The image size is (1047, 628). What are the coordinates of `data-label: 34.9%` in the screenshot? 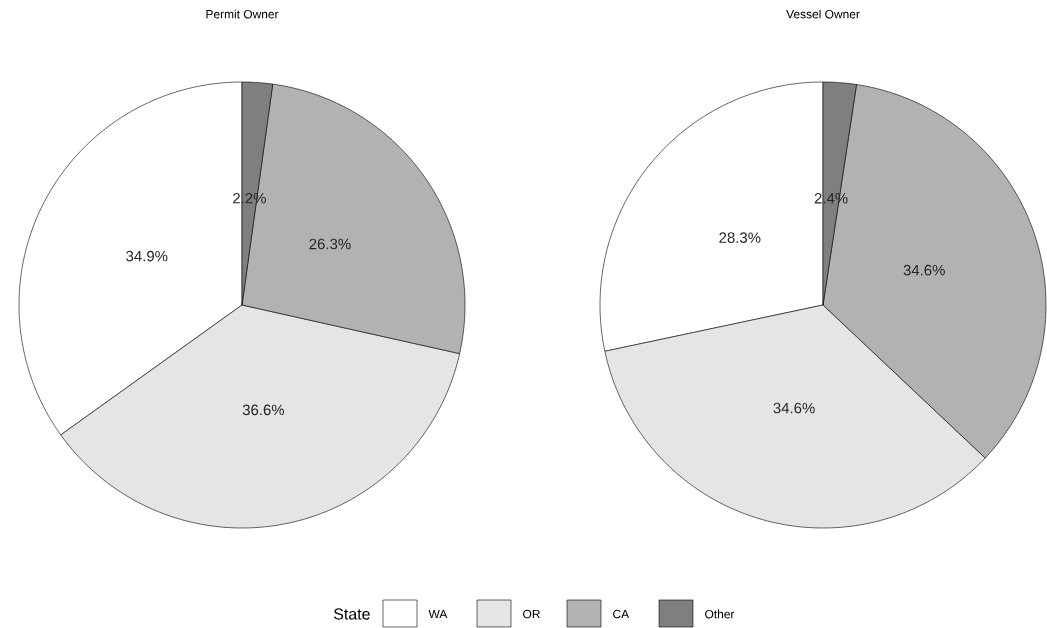 It's located at (147, 256).